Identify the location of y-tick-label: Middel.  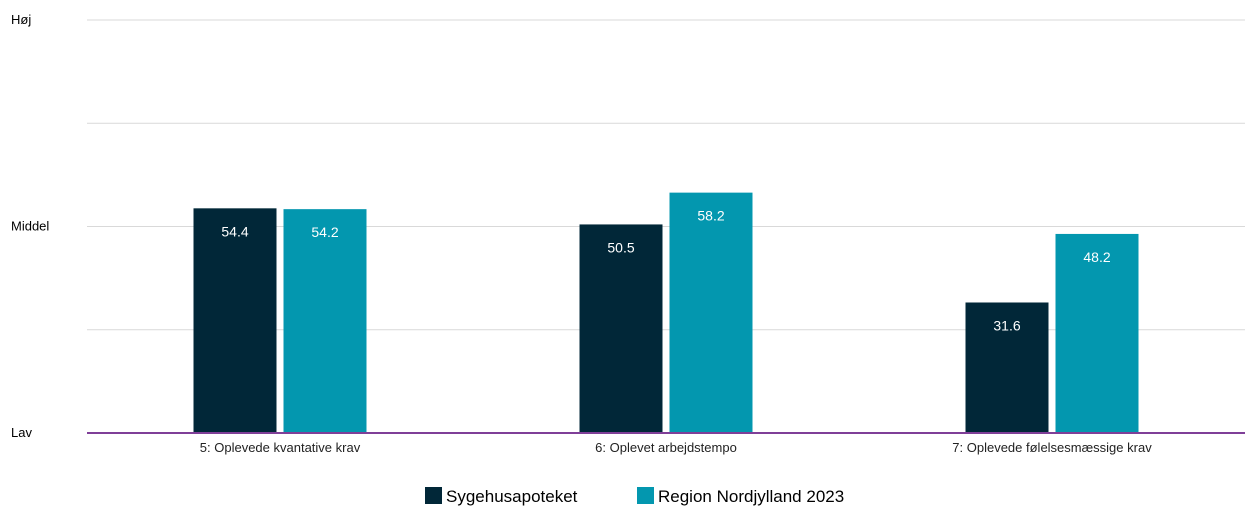
(30, 226).